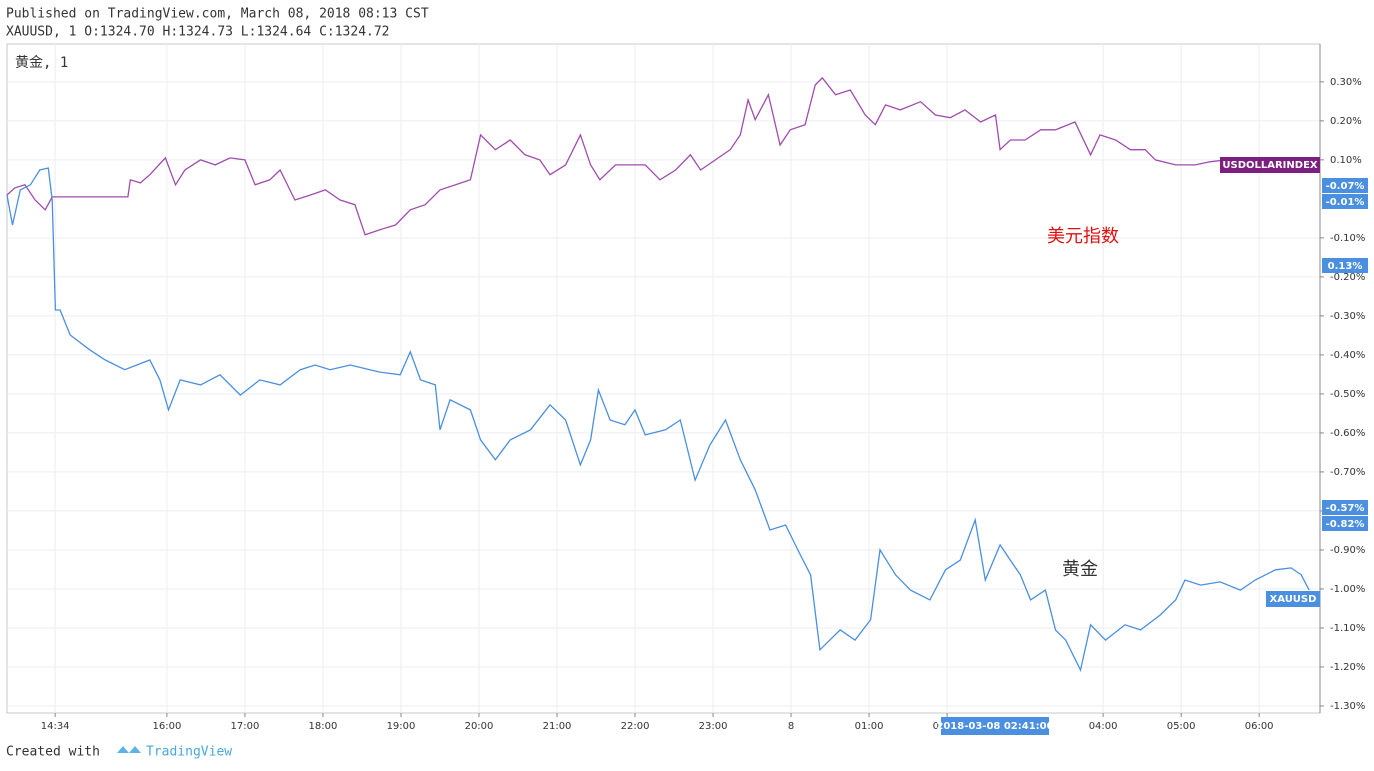  I want to click on y-tick-label: -1.30%, so click(1347, 706).